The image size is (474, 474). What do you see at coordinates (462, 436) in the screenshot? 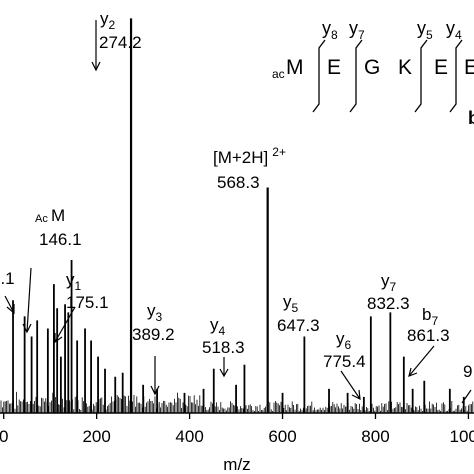
I see `x-tick-label: 1000` at bounding box center [462, 436].